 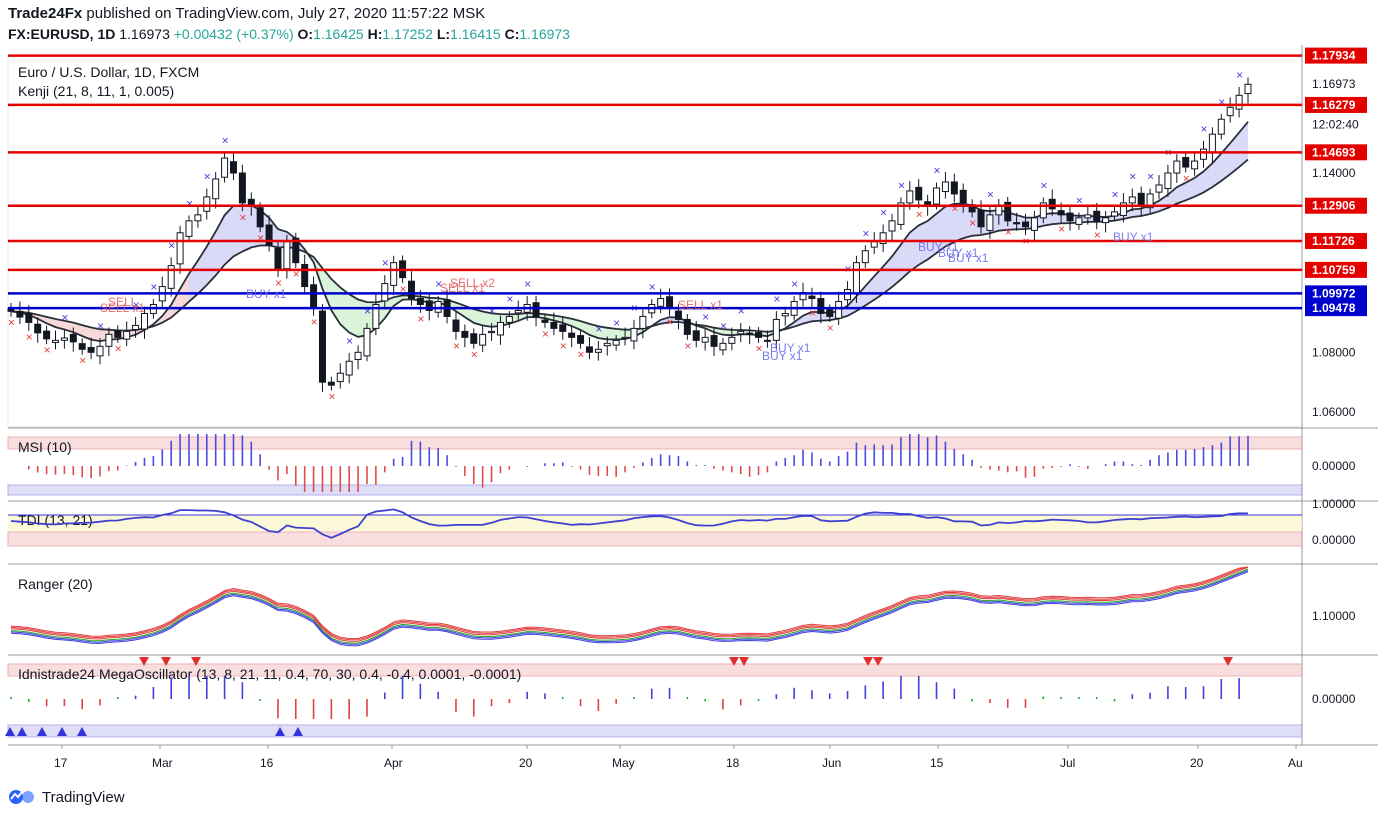 What do you see at coordinates (526, 763) in the screenshot?
I see `time-tick-label: 20` at bounding box center [526, 763].